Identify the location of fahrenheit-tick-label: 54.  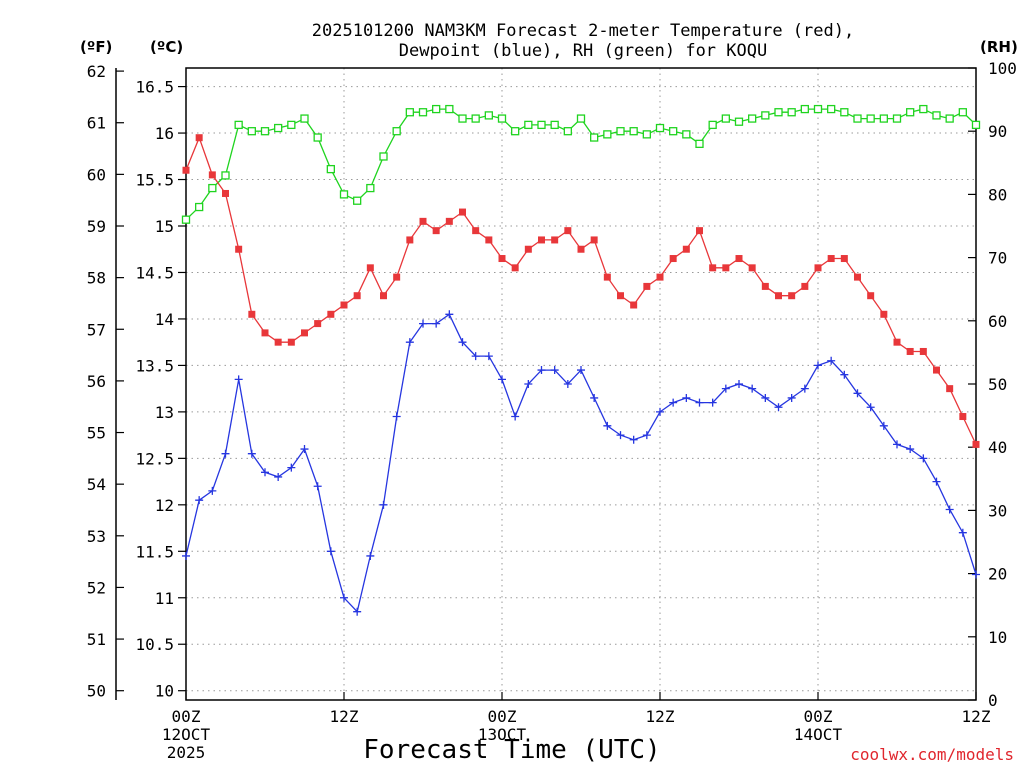
(96, 484).